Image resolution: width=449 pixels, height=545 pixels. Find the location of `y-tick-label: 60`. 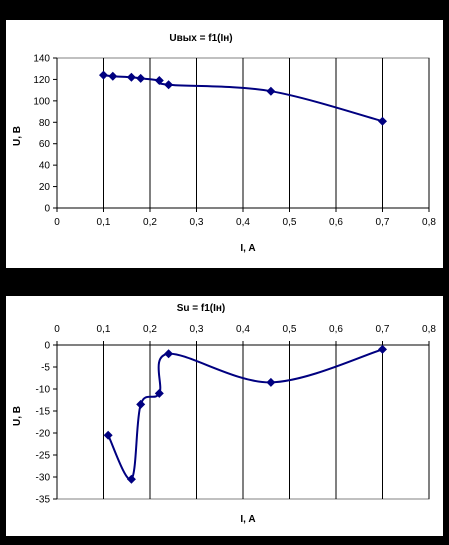

y-tick-label: 60 is located at coordinates (45, 144).